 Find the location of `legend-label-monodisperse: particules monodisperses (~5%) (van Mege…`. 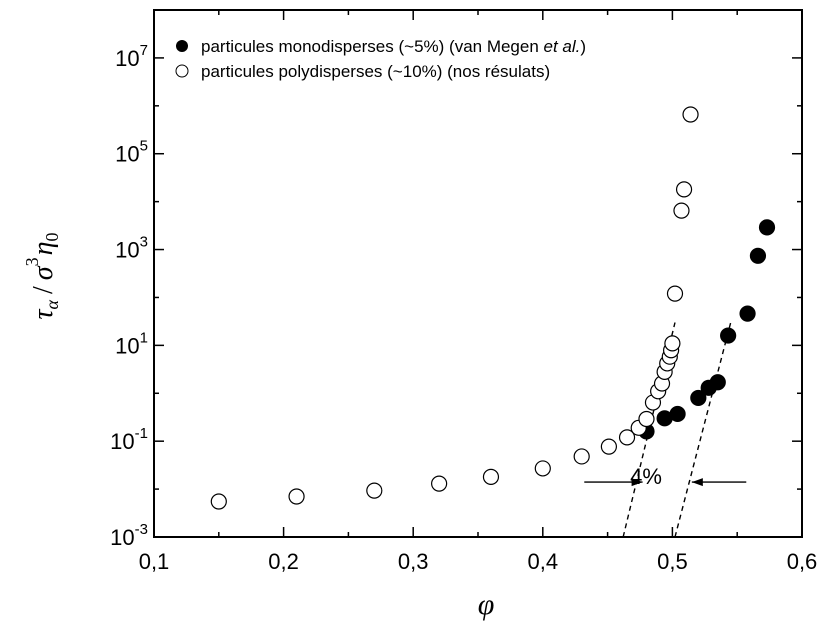

legend-label-monodisperse: particules monodisperses (~5%) (van Mege… is located at coordinates (393, 46).